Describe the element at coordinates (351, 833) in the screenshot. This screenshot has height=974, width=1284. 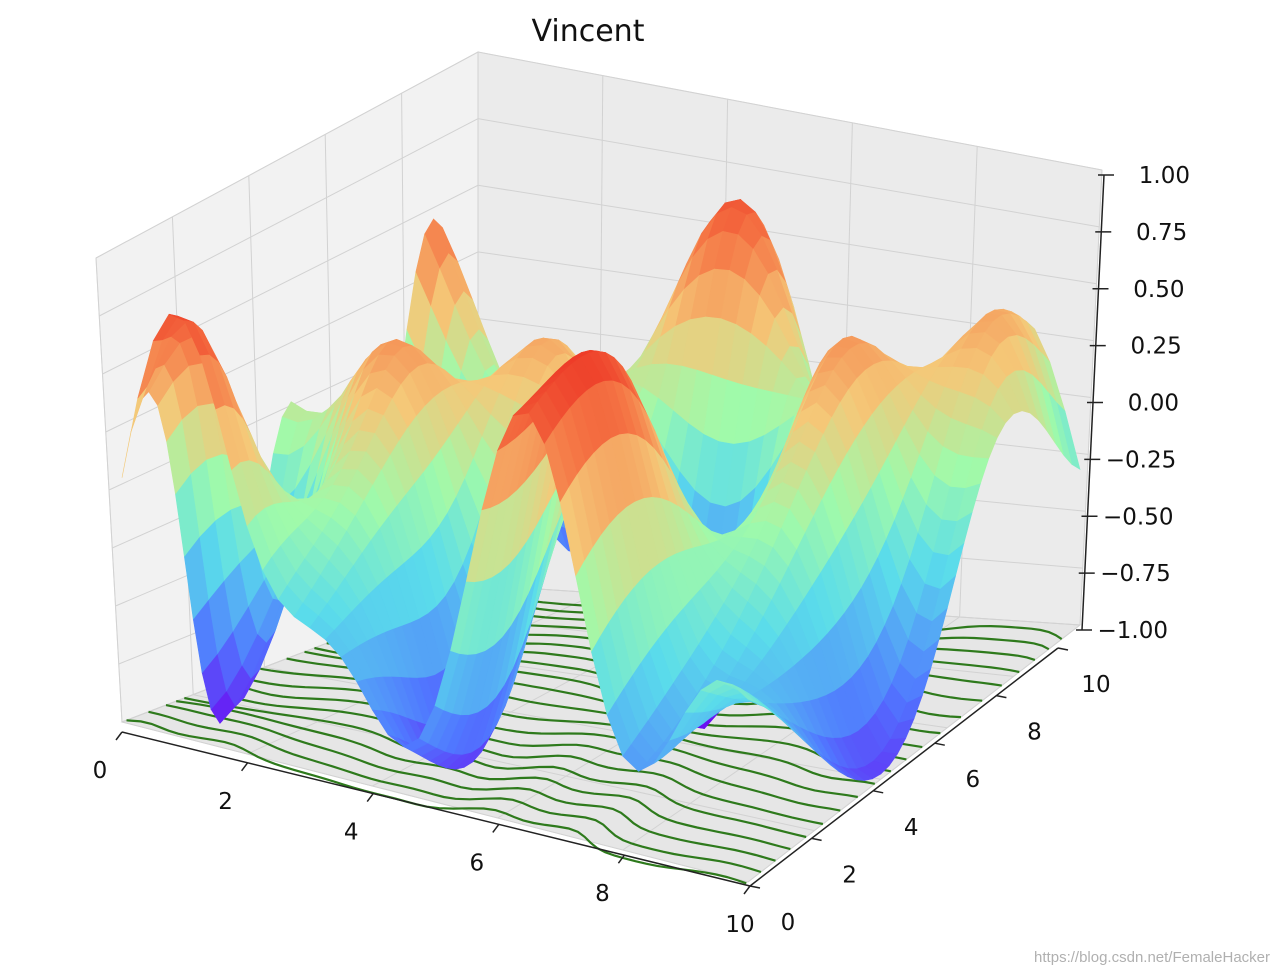
I see `x-tick-label: 4` at that location.